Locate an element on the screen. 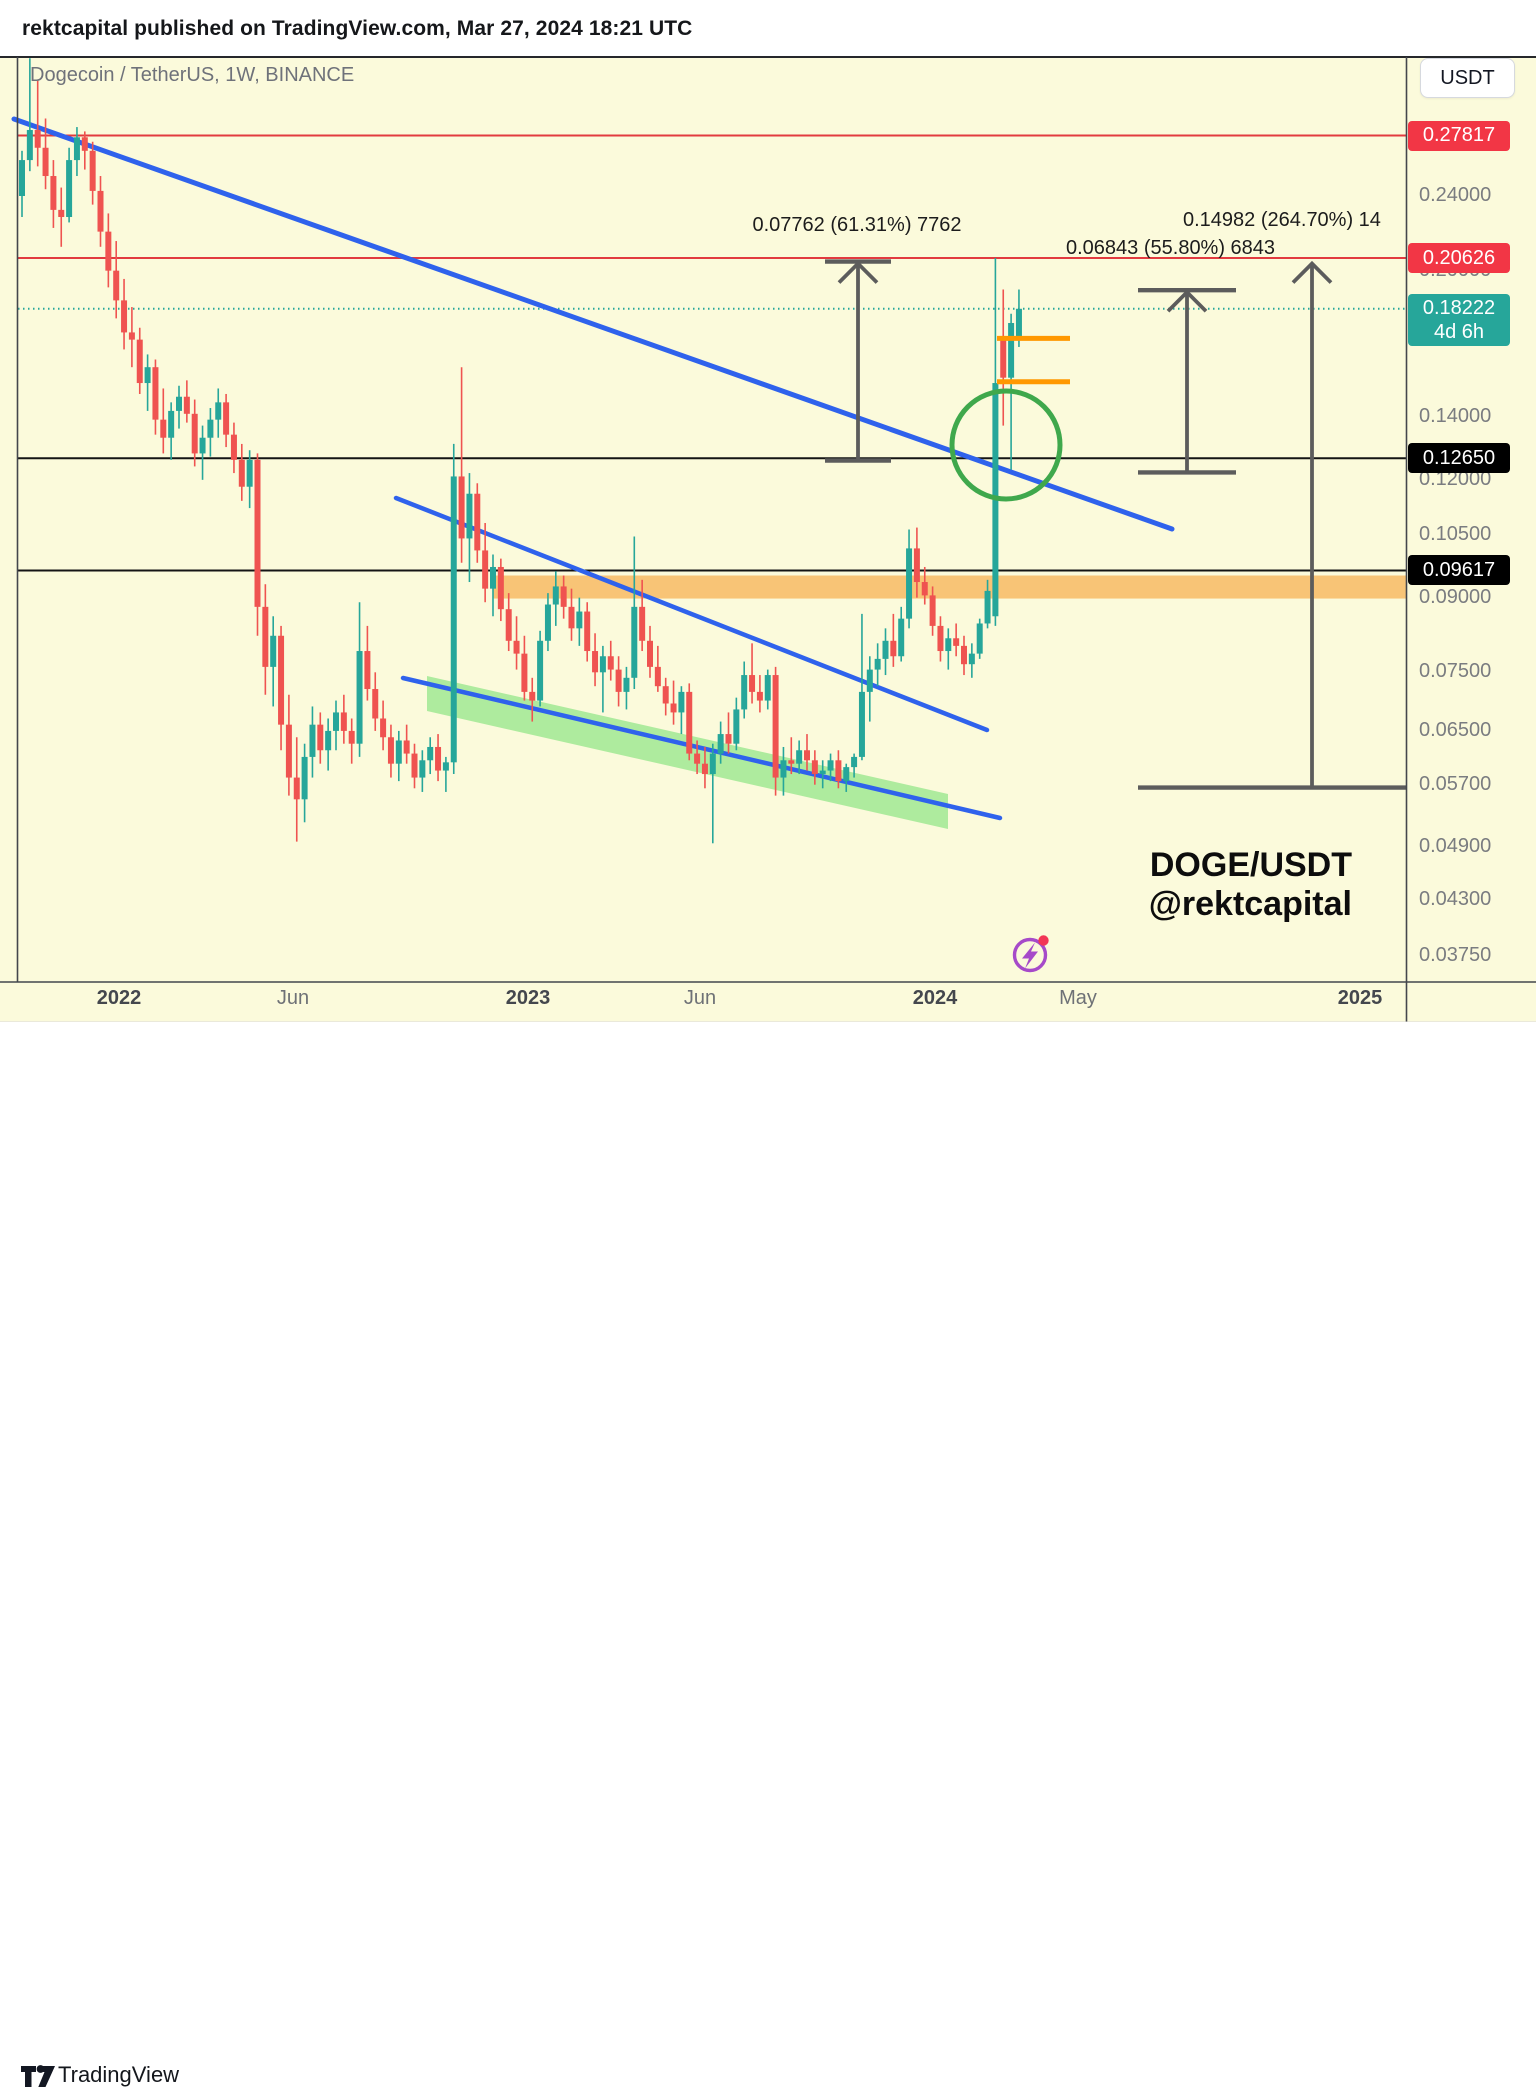 Image resolution: width=1536 pixels, height=2090 pixels. price-tick-0.07500: 0.07500 is located at coordinates (1455, 671).